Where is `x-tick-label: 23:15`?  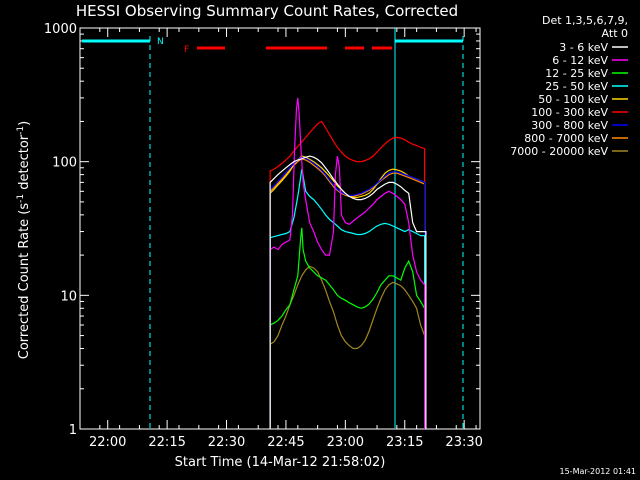
x-tick-label: 23:15 is located at coordinates (404, 442).